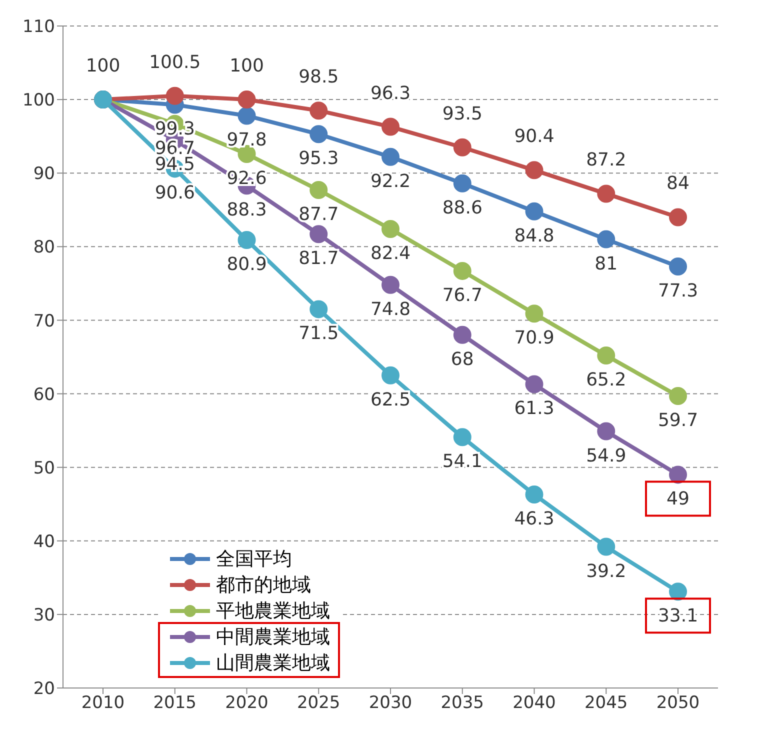 The width and height of the screenshot is (758, 752). Describe the element at coordinates (678, 291) in the screenshot. I see `data-label: 77.3` at that location.